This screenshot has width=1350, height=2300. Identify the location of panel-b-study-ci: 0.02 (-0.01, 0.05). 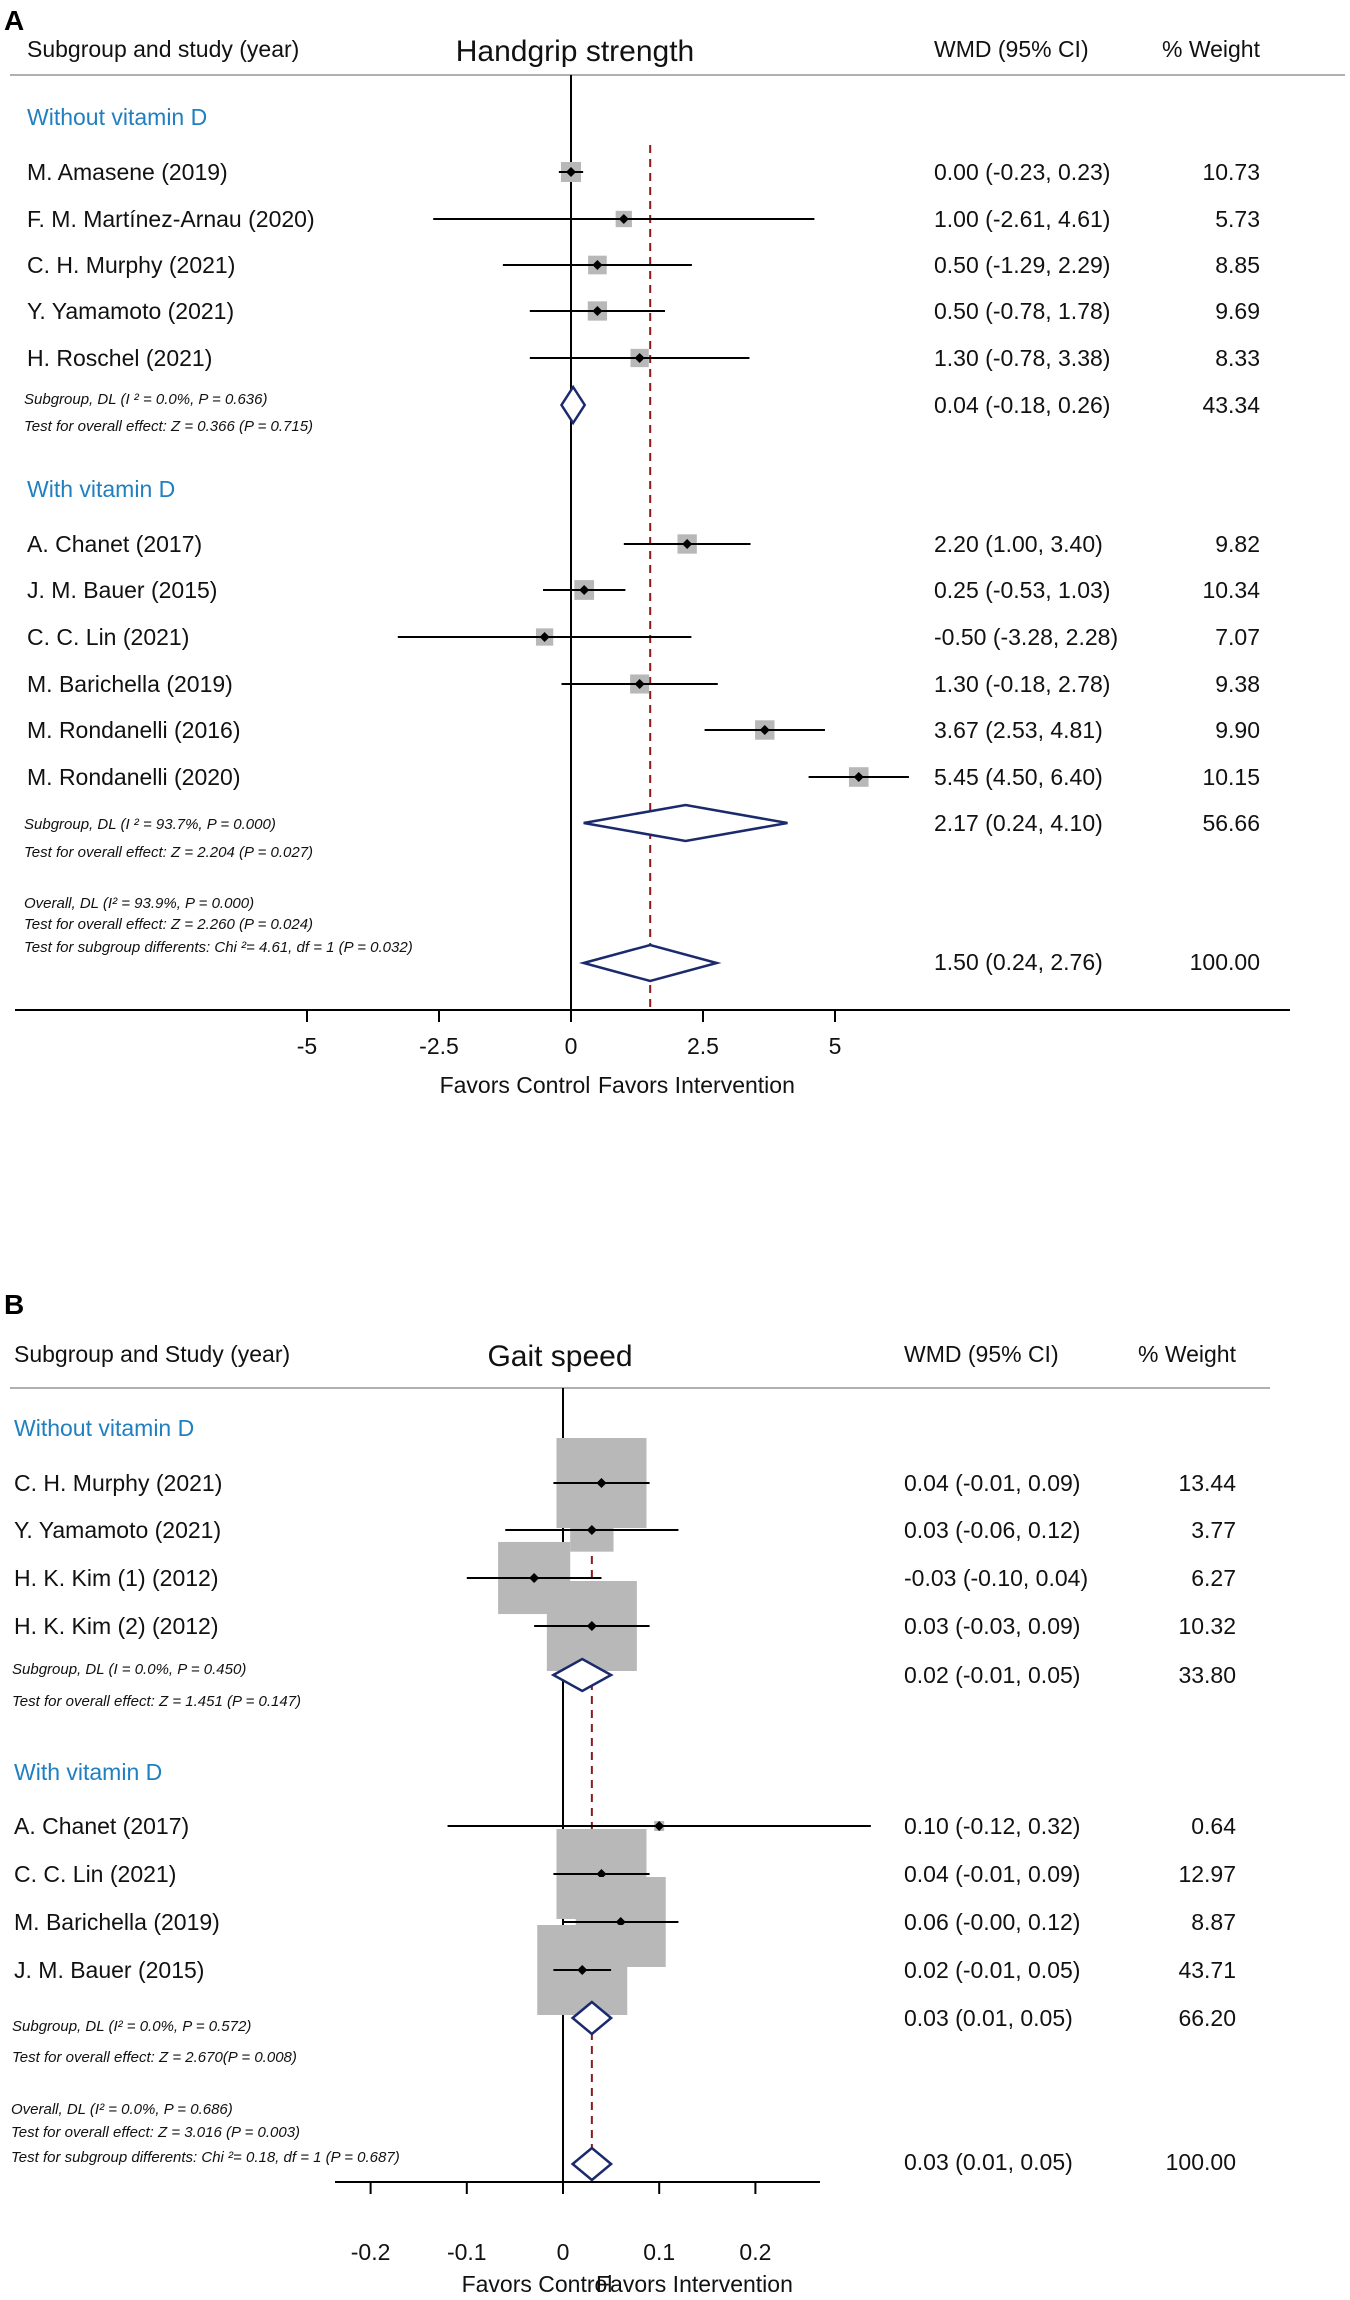
(992, 1970).